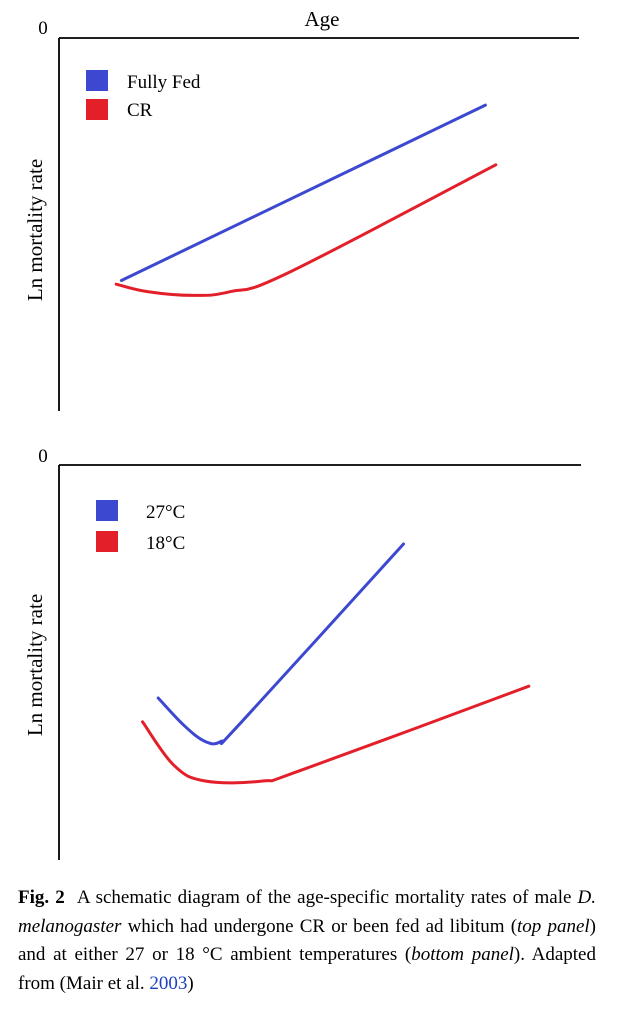  I want to click on caption-label: Fig. 2, so click(41, 897).